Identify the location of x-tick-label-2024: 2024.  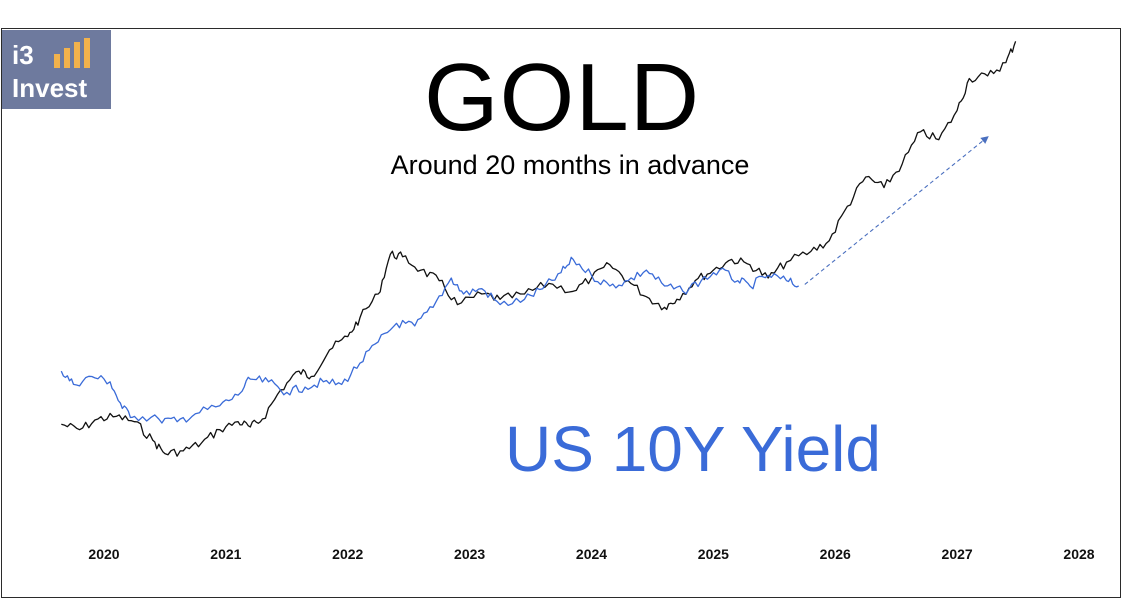
(591, 554).